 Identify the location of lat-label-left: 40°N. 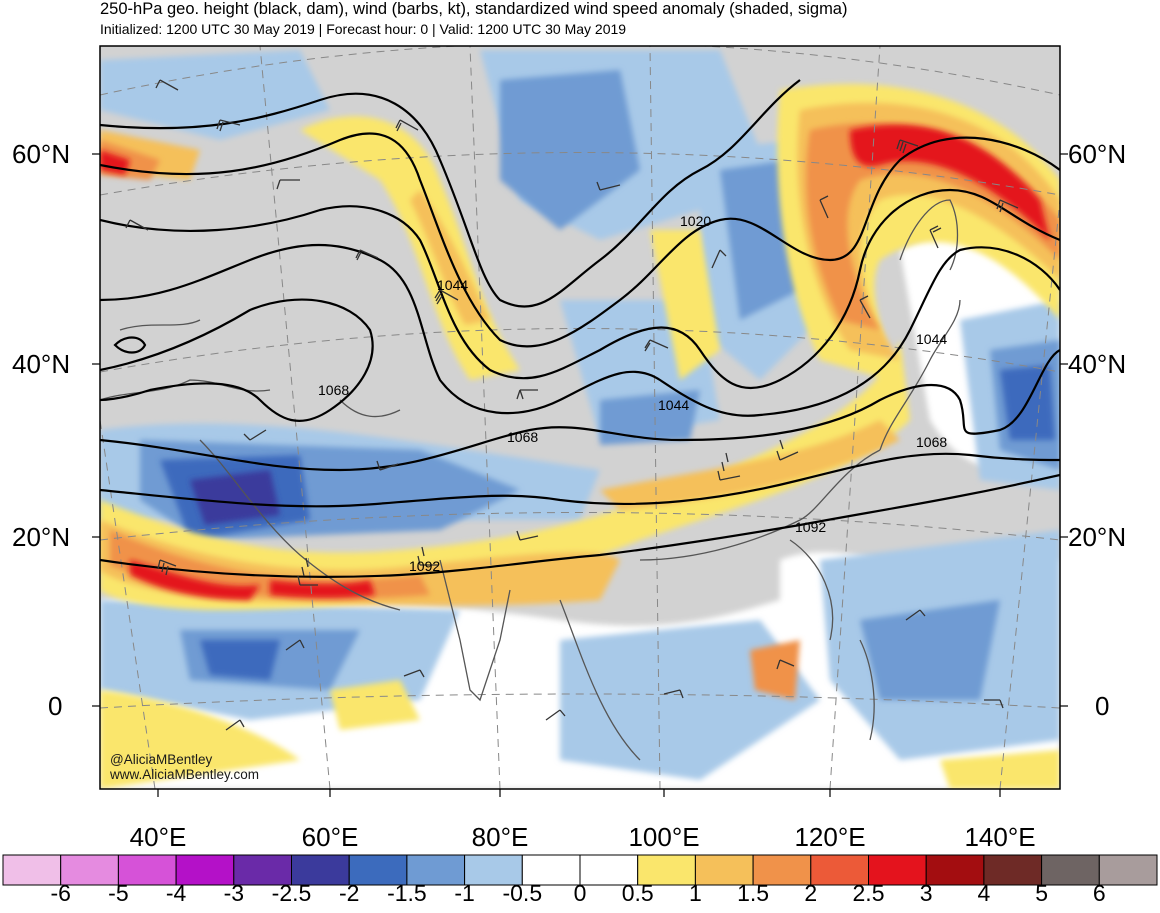
(41, 364).